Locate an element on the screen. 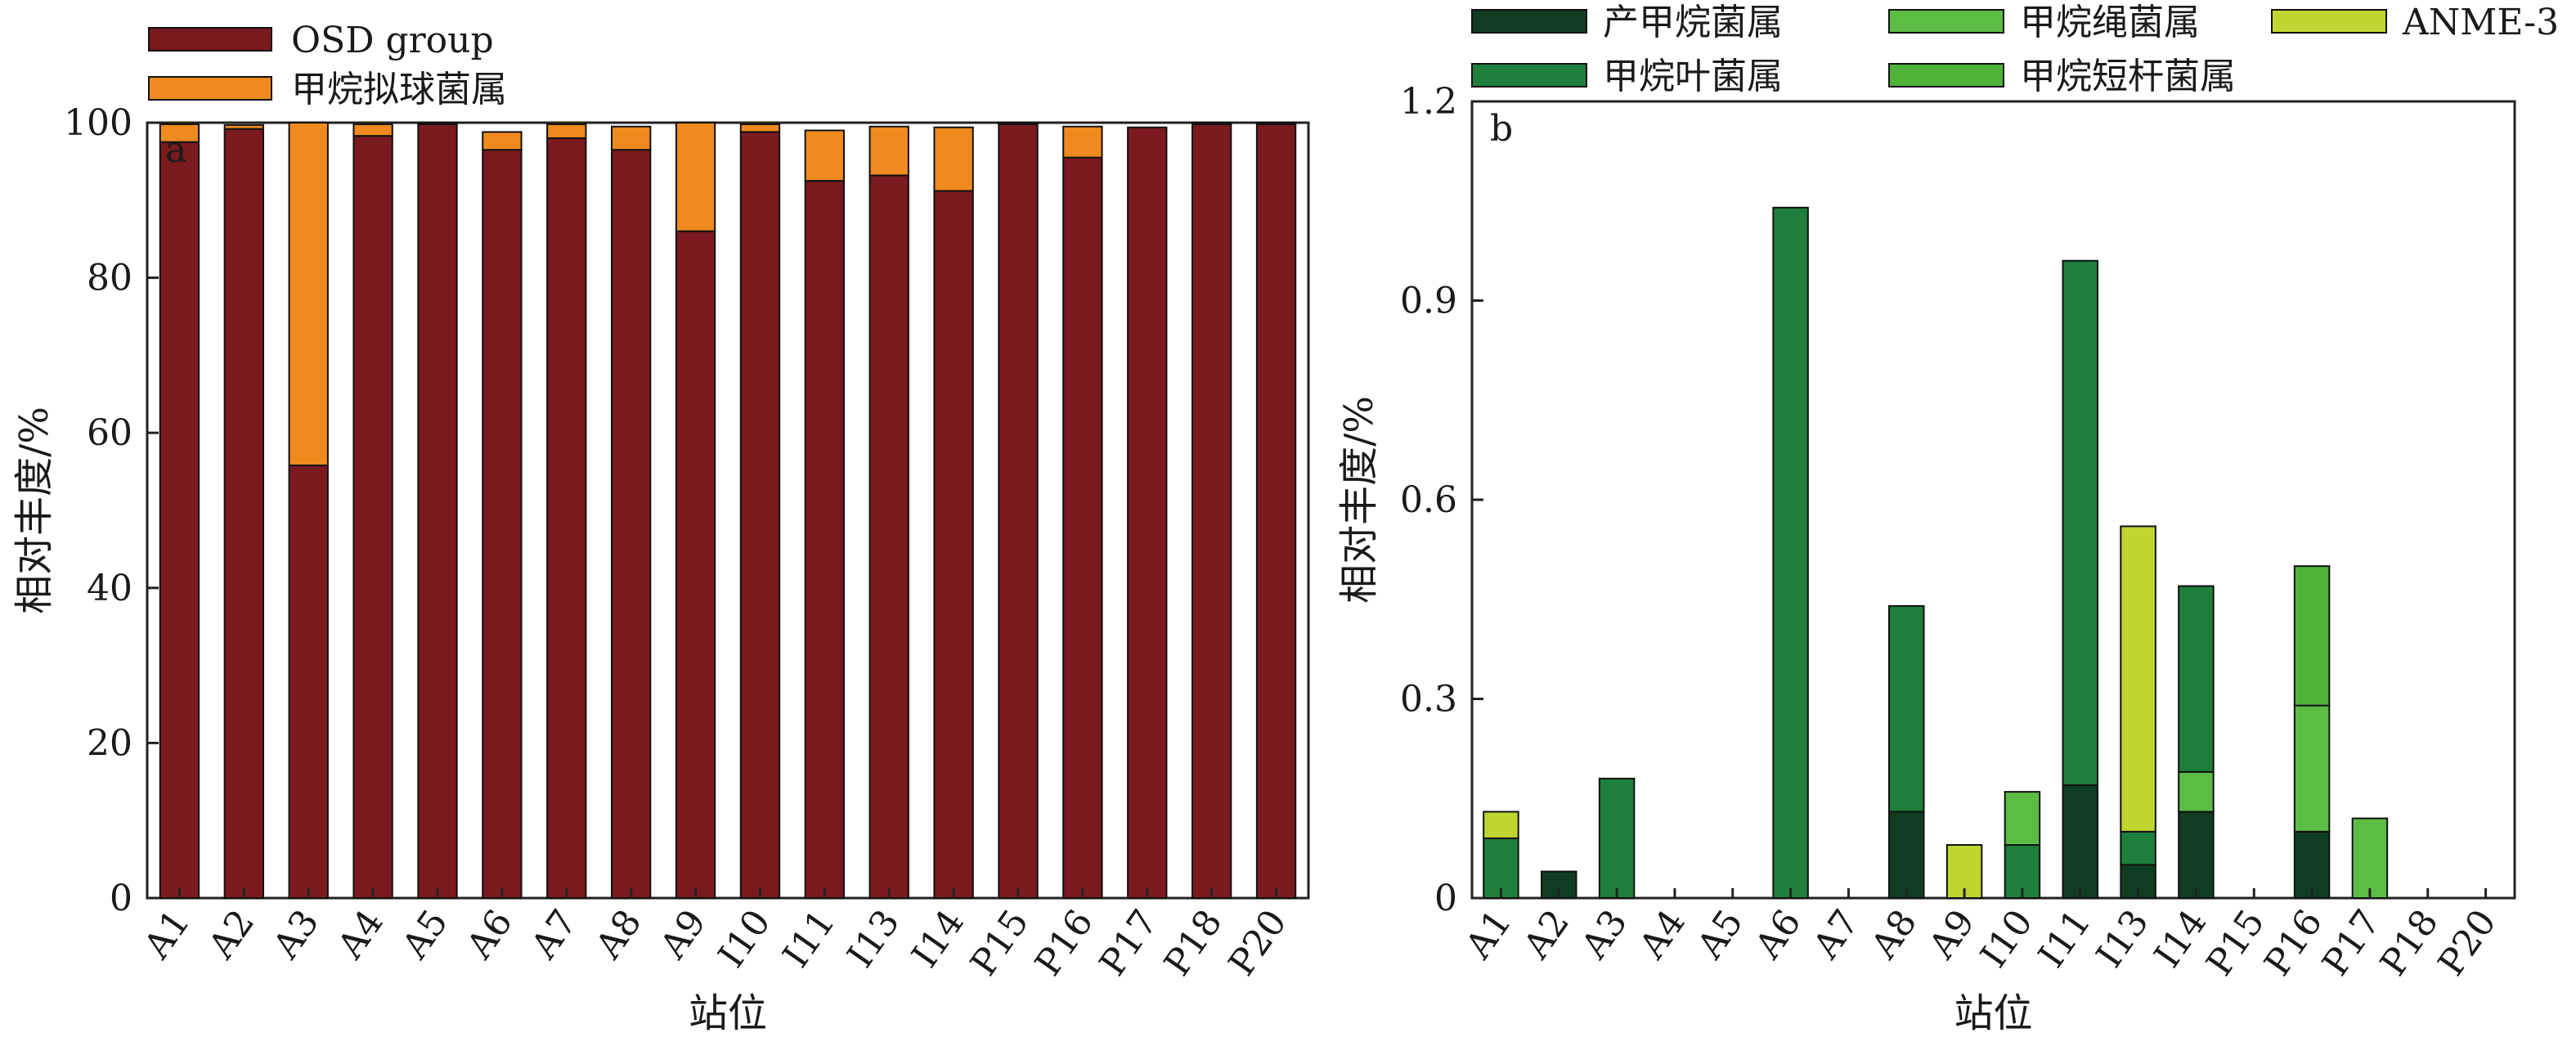 The height and width of the screenshot is (1042, 2576). y-tick-label: 0.6 is located at coordinates (1428, 500).